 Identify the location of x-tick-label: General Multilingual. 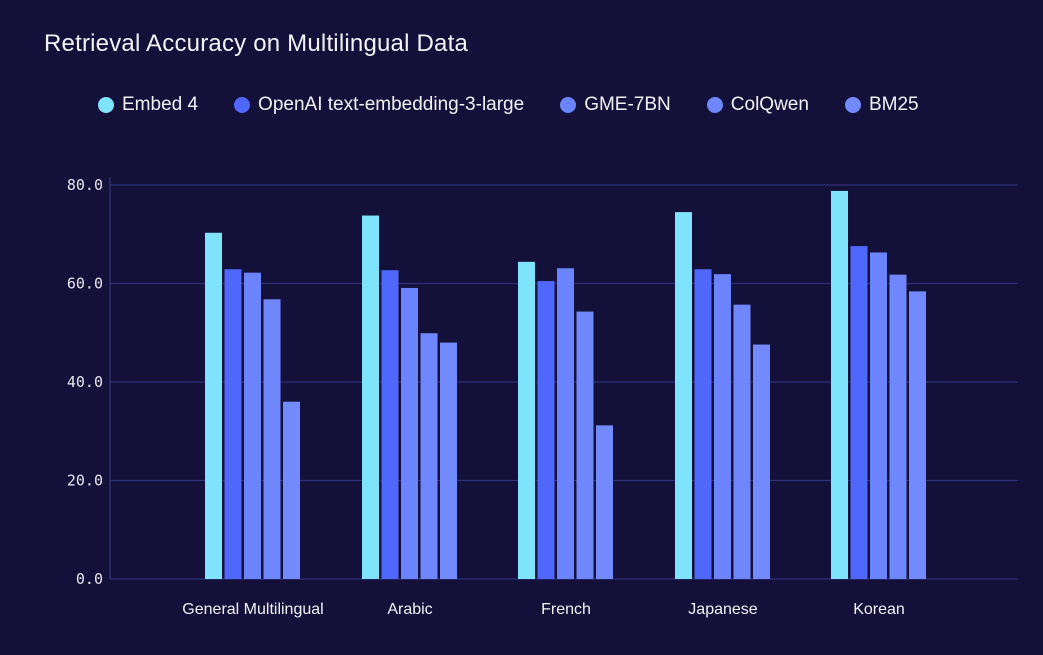
(252, 609).